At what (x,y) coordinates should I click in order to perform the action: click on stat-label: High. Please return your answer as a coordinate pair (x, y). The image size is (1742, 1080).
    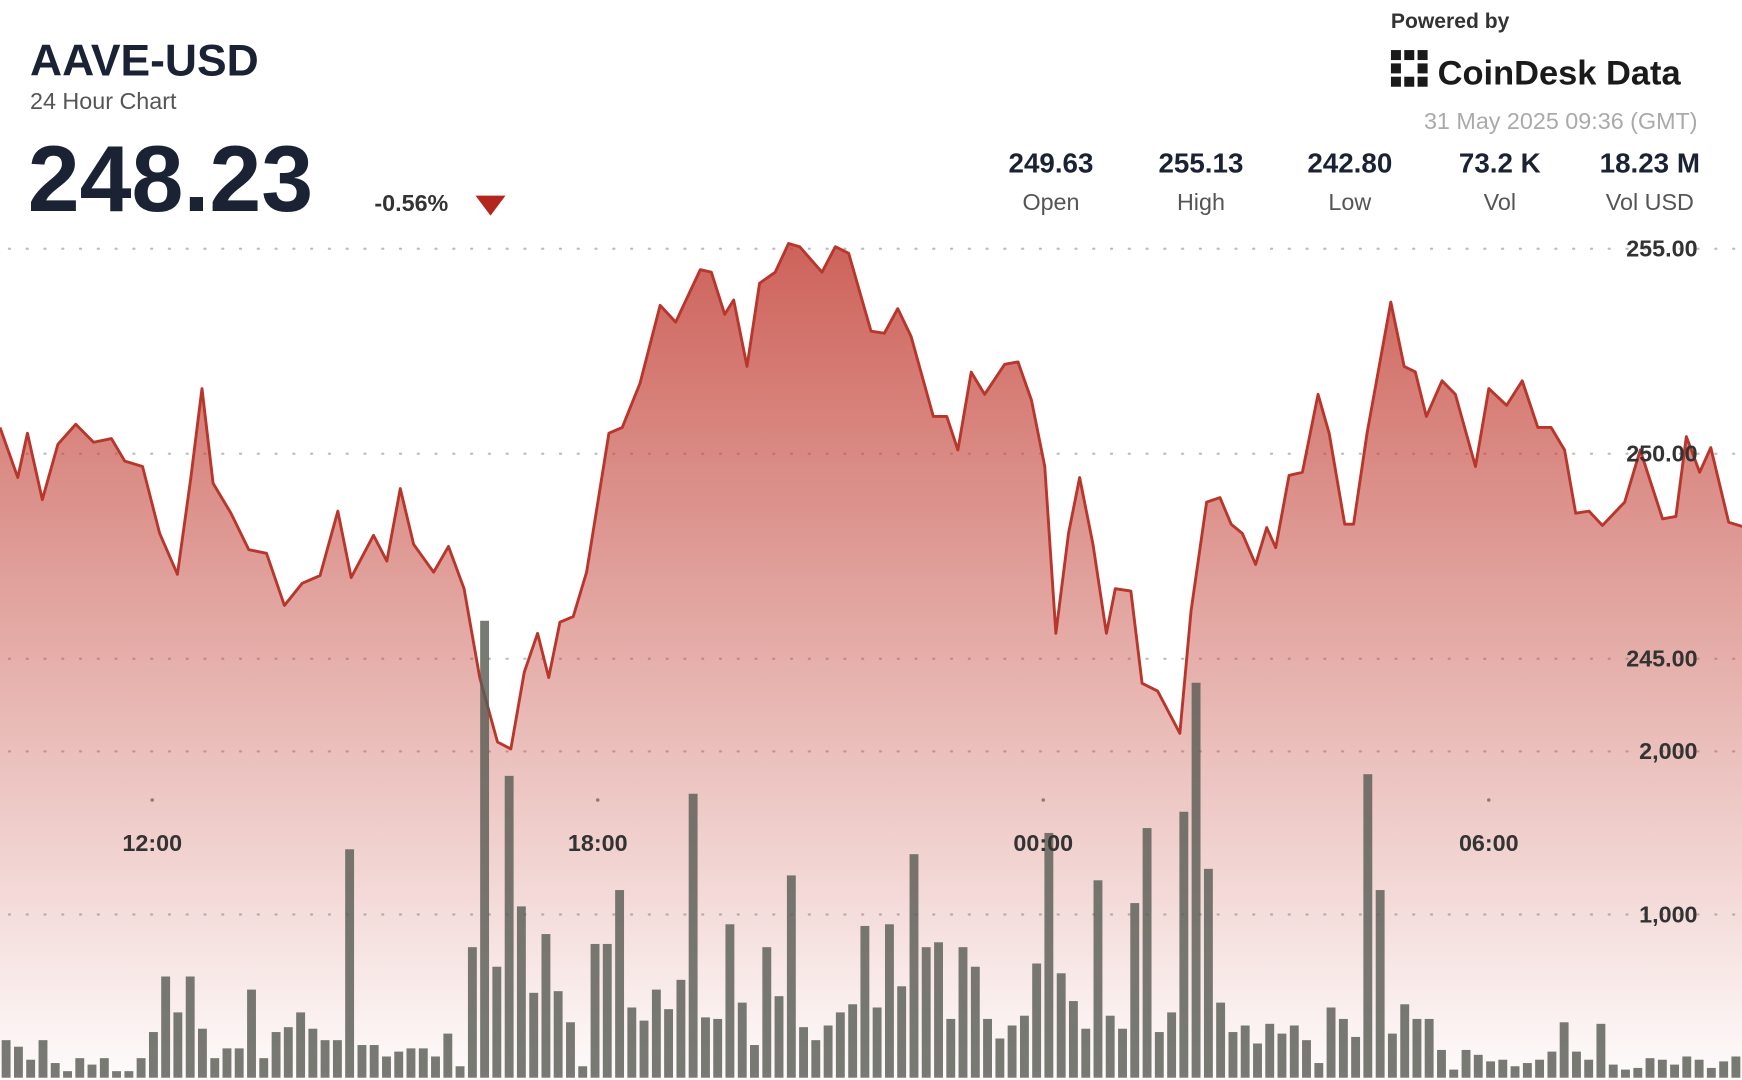
    Looking at the image, I should click on (1201, 202).